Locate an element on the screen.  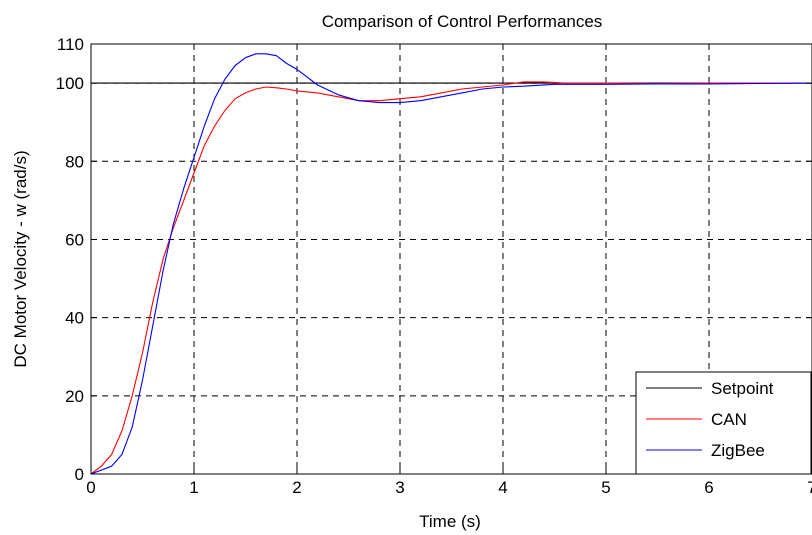
legend-label-setpoint: Setpoint is located at coordinates (742, 388).